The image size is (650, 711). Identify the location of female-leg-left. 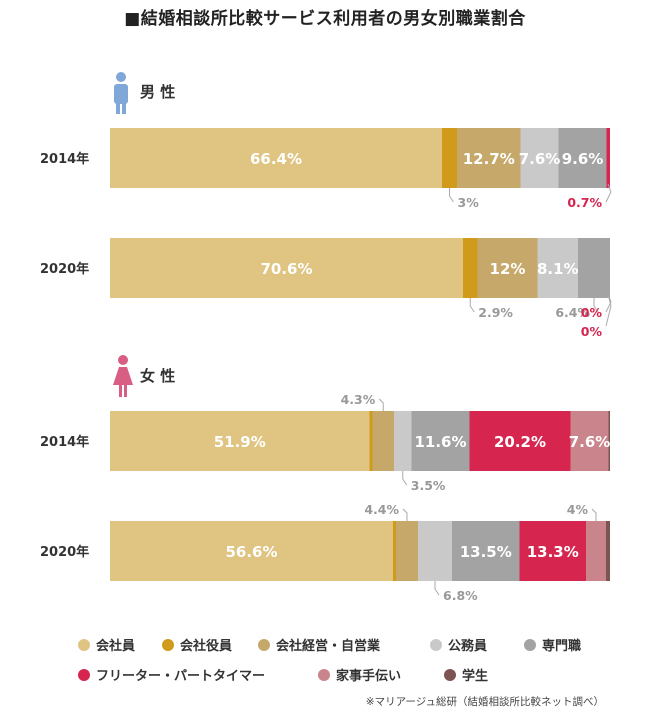
(120, 391).